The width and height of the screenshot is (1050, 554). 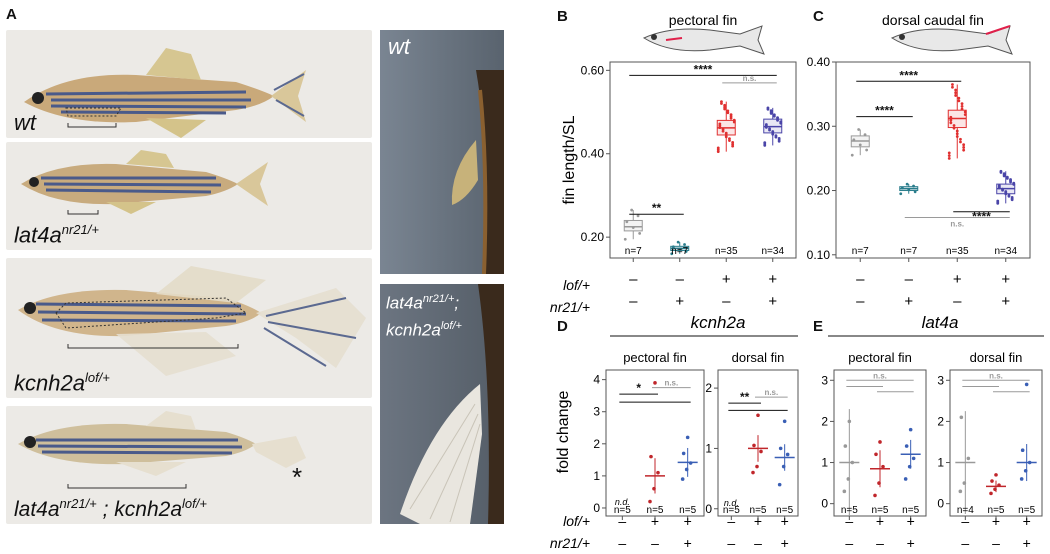 I want to click on lat4a-dorsal-title: dorsal fin, so click(x=996, y=357).